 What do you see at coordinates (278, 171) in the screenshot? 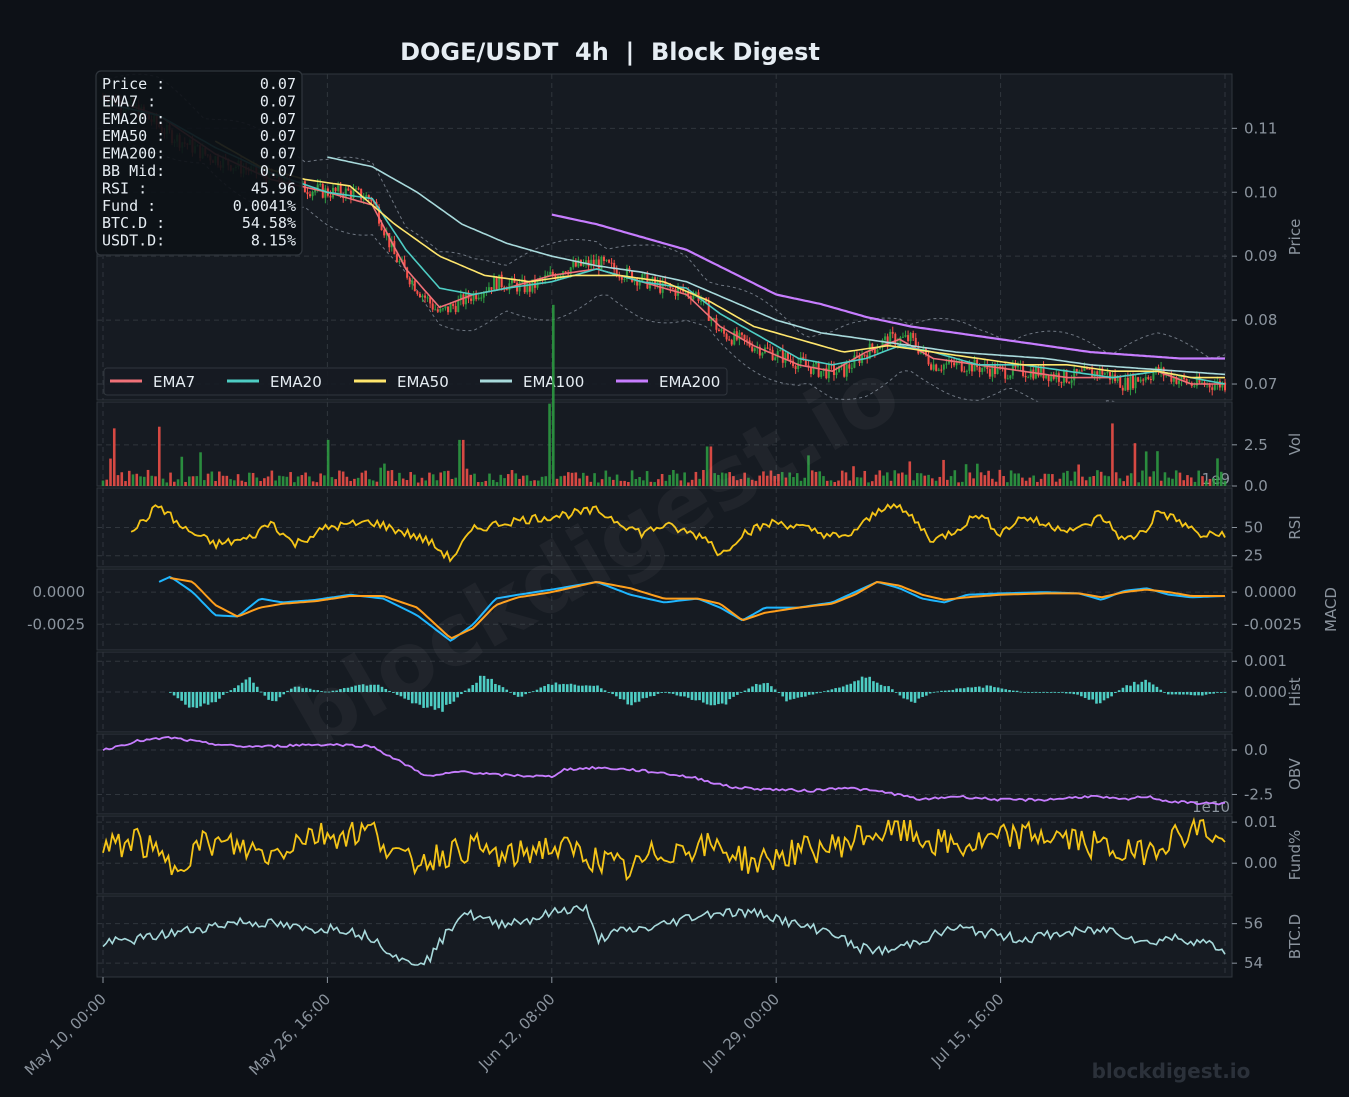
I see `info-value: 0.07` at bounding box center [278, 171].